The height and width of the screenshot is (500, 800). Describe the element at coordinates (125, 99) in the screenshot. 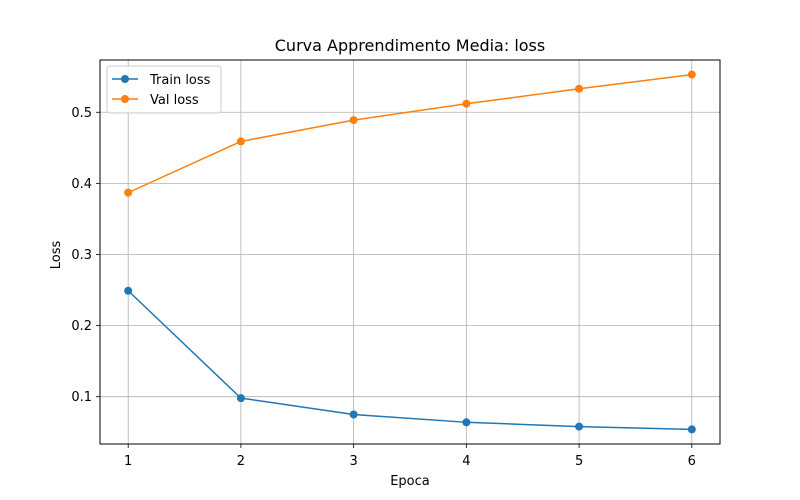

I see `legend-marker-val` at that location.